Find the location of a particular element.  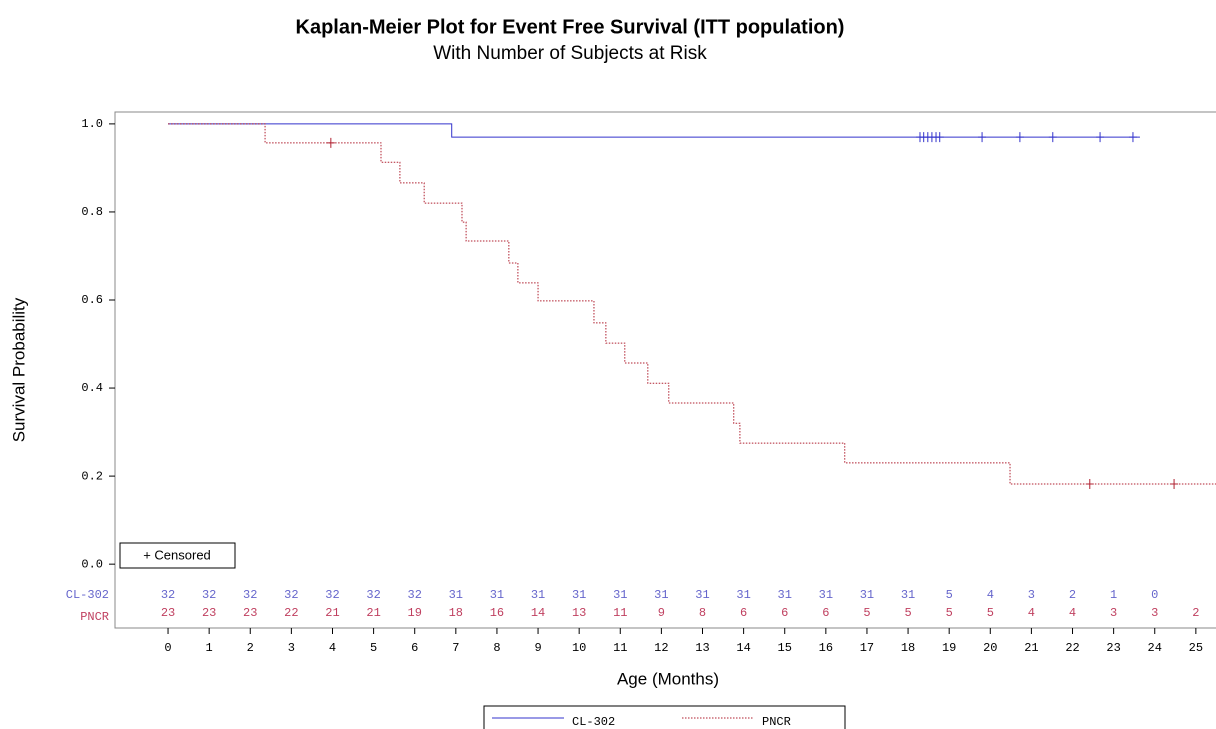

x-tick-label: 15 is located at coordinates (785, 648).